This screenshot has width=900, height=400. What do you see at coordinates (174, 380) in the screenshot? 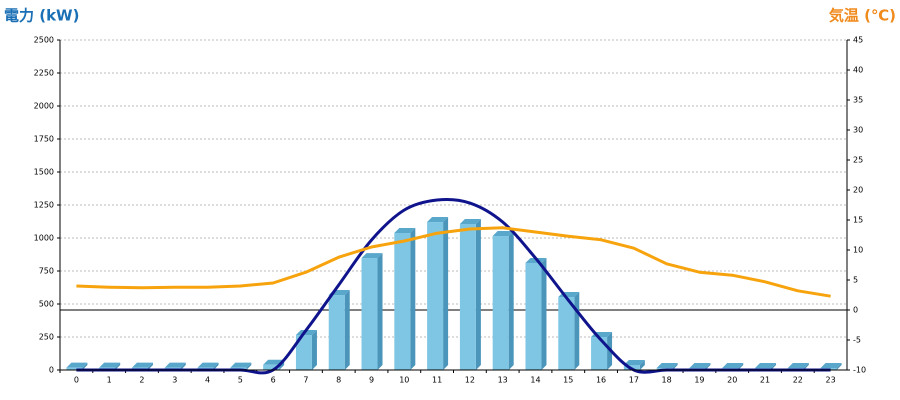
I see `x-tick-label: 3` at bounding box center [174, 380].